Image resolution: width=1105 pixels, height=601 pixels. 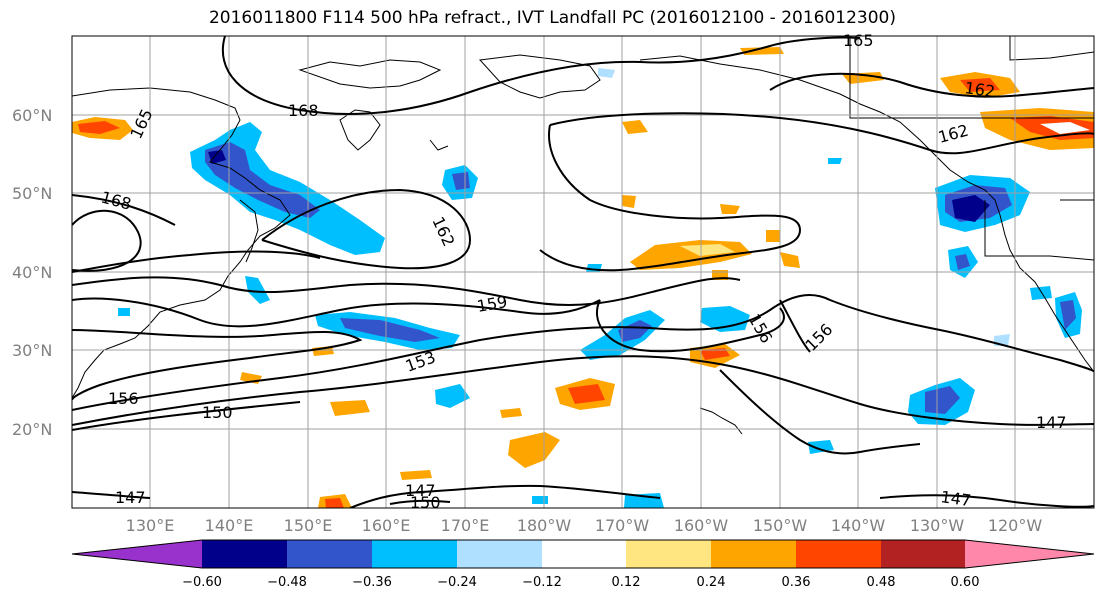 I want to click on lon-label: 130°W, so click(x=937, y=525).